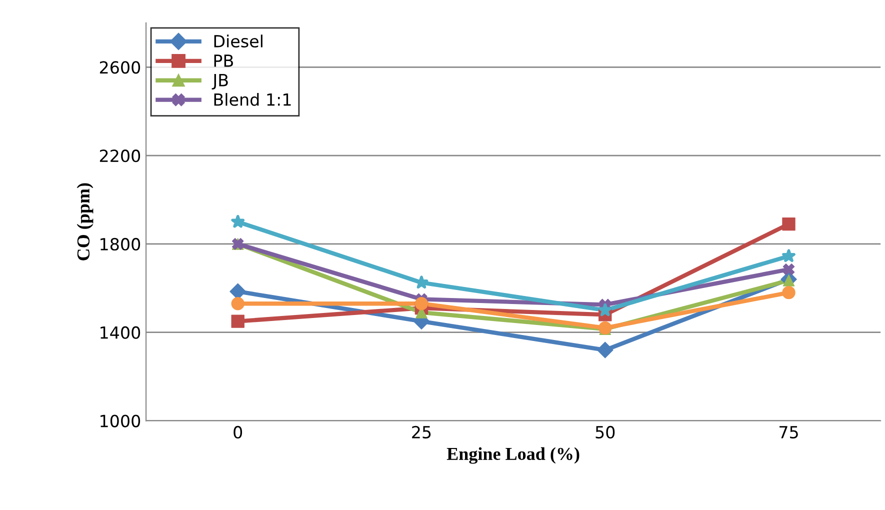 Image resolution: width=885 pixels, height=510 pixels. Describe the element at coordinates (605, 432) in the screenshot. I see `x-tick-label: 50` at that location.